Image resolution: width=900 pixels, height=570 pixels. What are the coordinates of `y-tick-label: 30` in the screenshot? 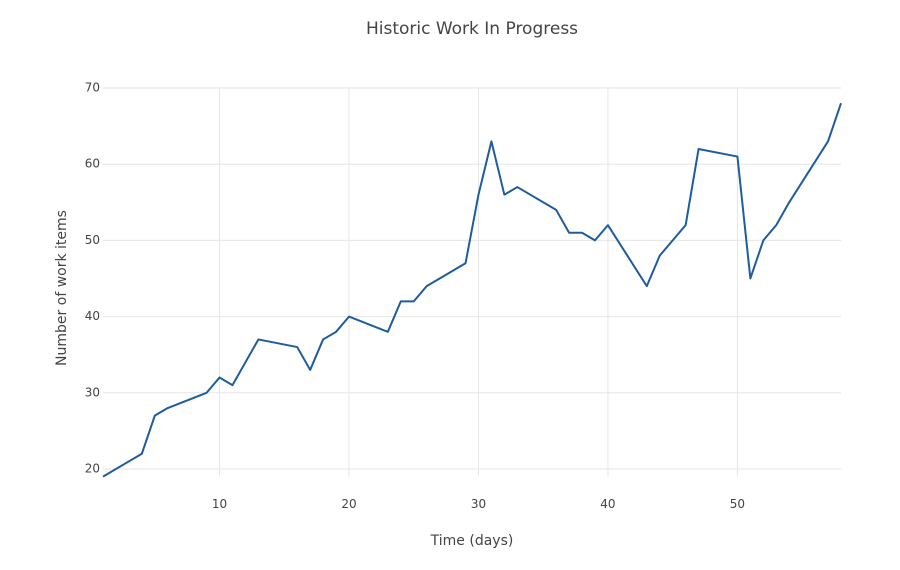 It's located at (92, 392).